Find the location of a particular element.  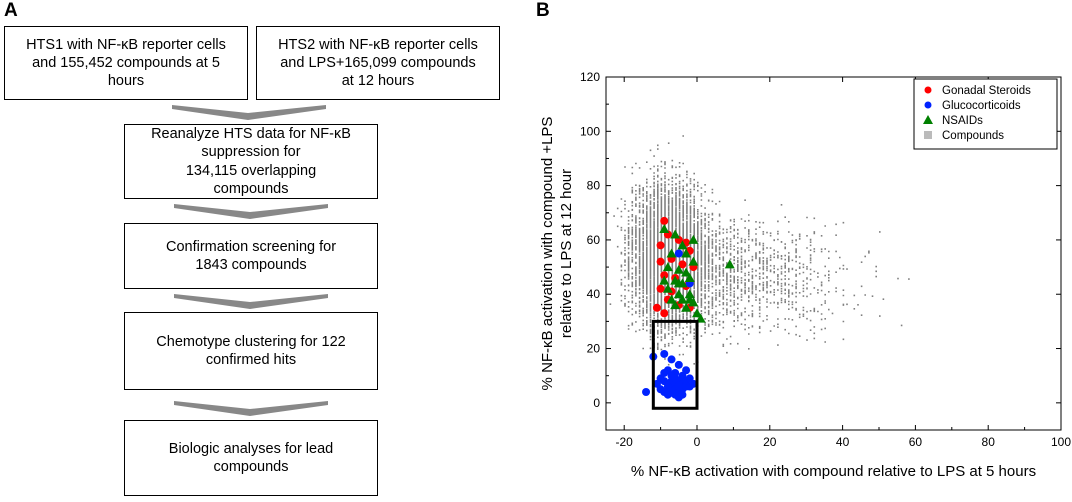

panel-b-label: B is located at coordinates (543, 10).